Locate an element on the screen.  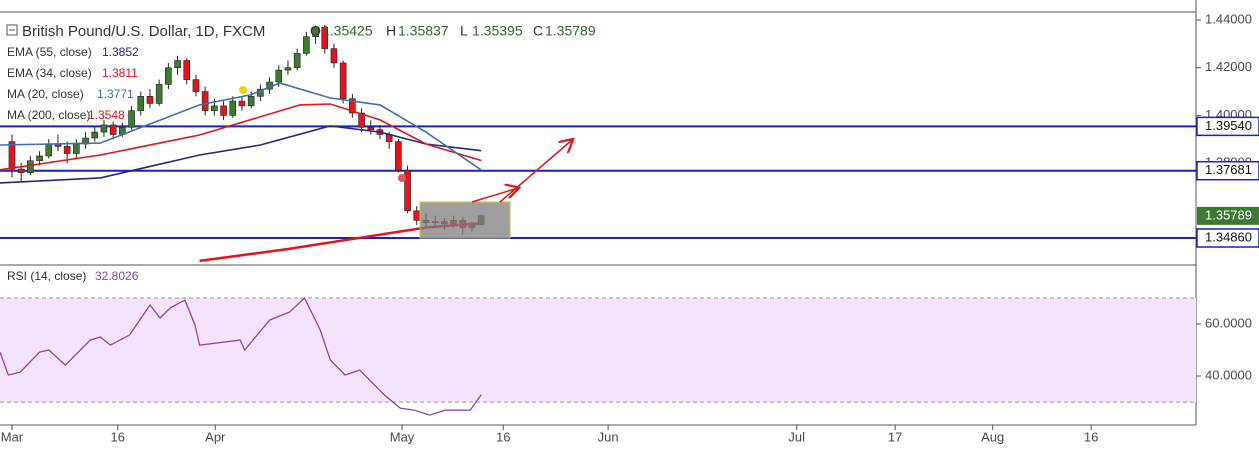
last-price-box is located at coordinates (1228, 215).